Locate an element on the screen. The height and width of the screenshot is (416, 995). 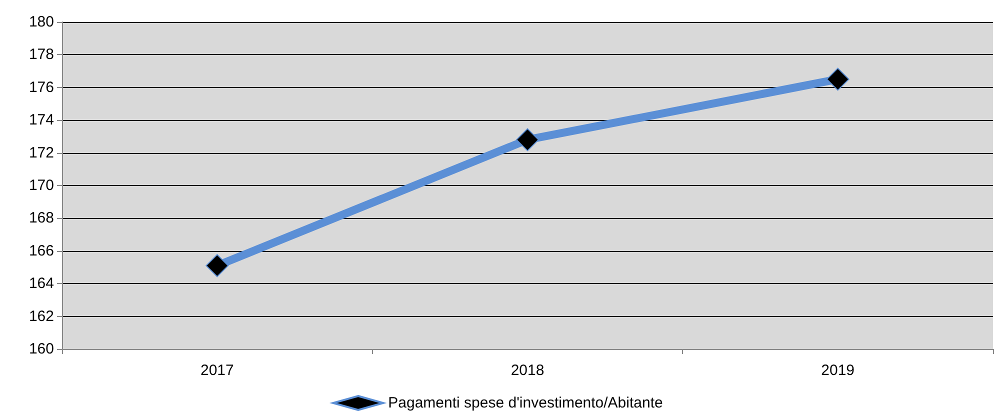
y-tick-label: 164 is located at coordinates (41, 283).